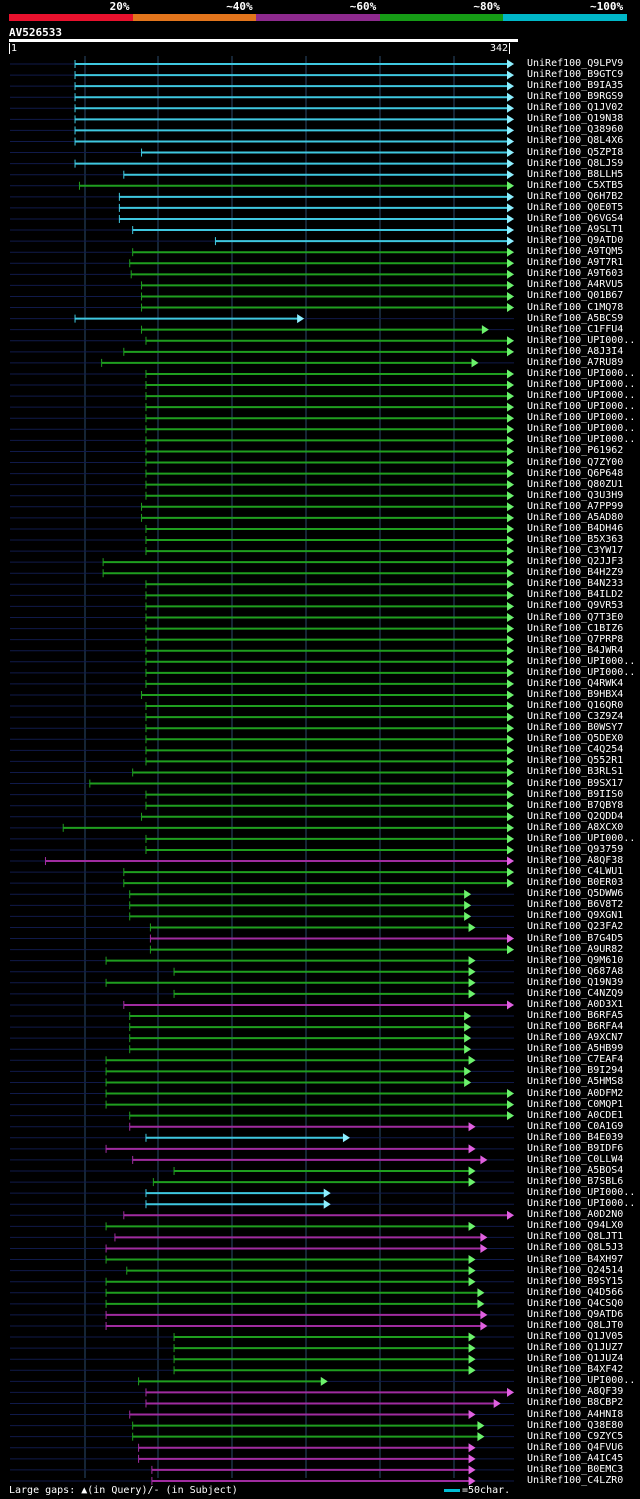 The image size is (640, 1499). What do you see at coordinates (575, 119) in the screenshot?
I see `hit-label: UniRef100_Q19N38` at bounding box center [575, 119].